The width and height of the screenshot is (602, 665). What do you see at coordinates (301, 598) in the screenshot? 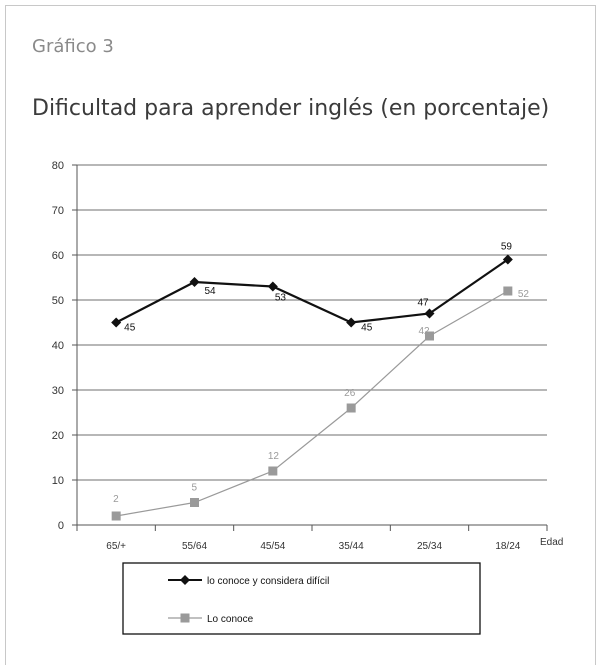
I see `legend-box` at bounding box center [301, 598].